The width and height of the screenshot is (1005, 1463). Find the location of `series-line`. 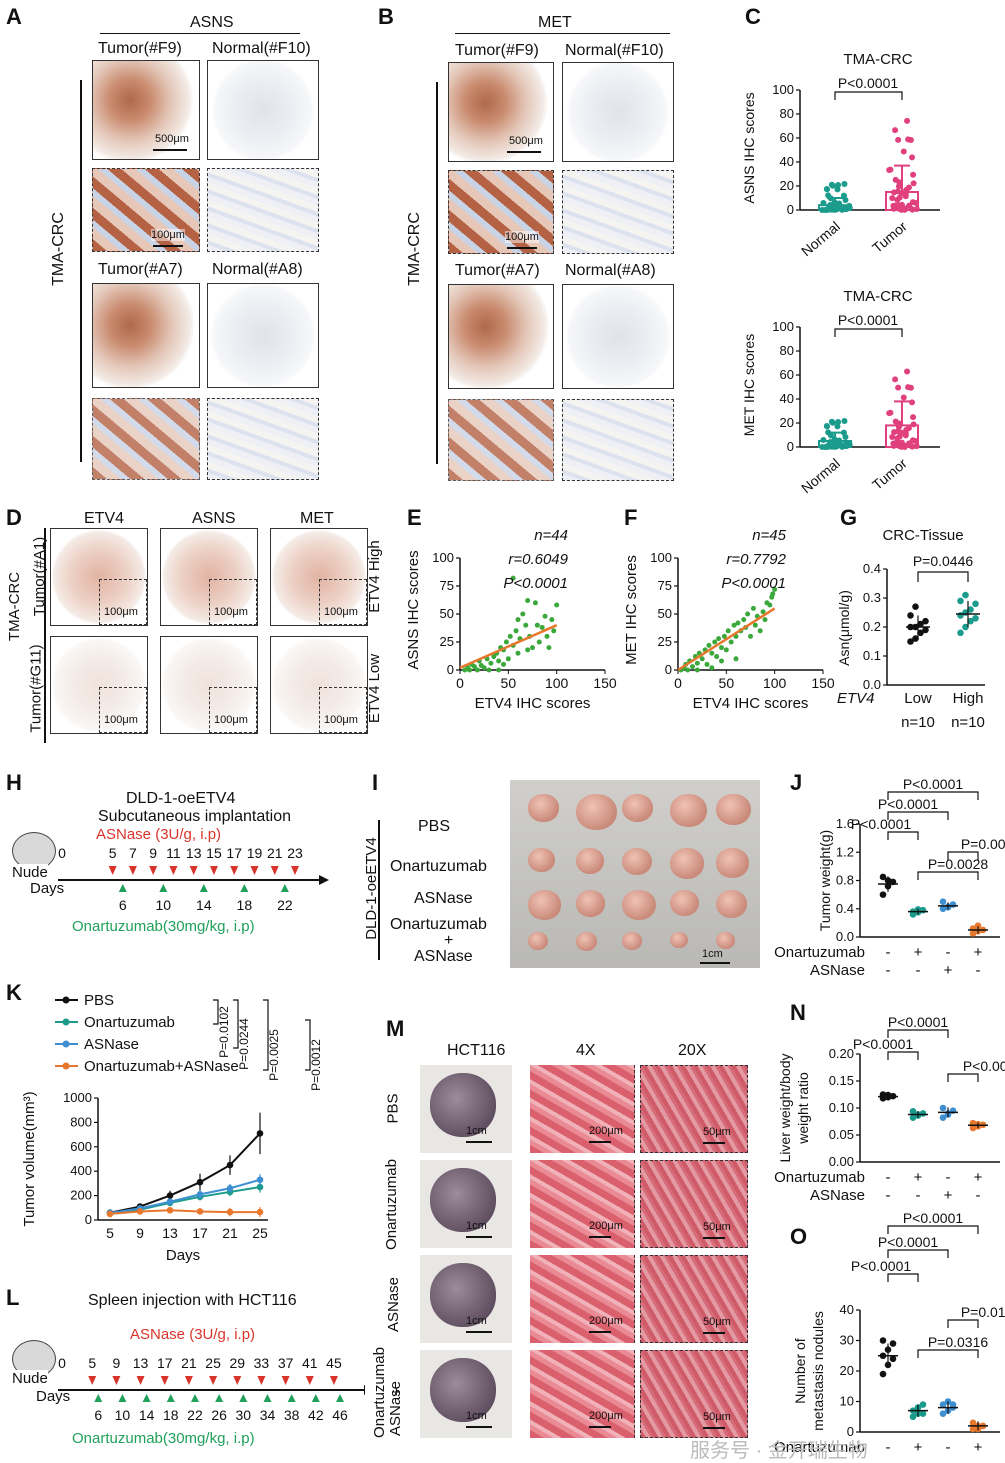

series-line is located at coordinates (184, 1212).